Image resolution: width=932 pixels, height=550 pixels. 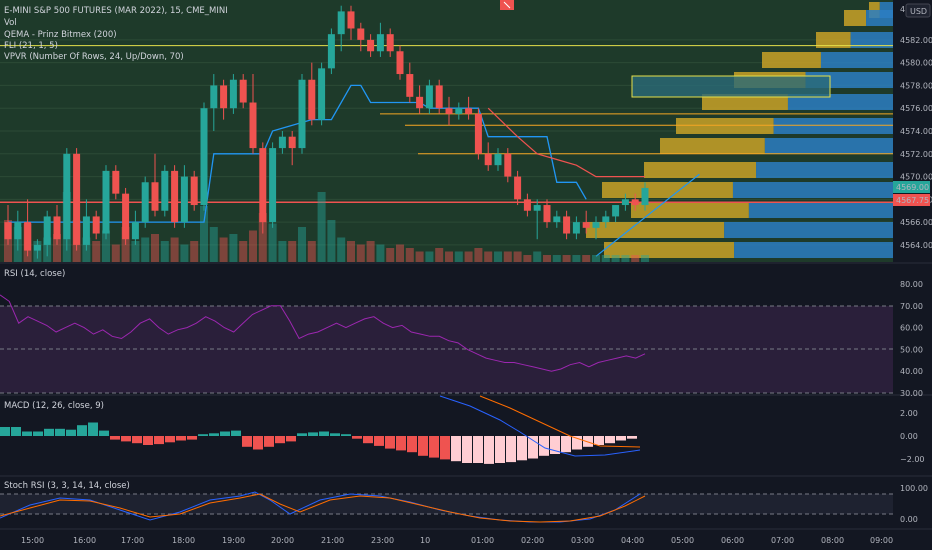 What do you see at coordinates (566, 142) in the screenshot?
I see `qema-polyline` at bounding box center [566, 142].